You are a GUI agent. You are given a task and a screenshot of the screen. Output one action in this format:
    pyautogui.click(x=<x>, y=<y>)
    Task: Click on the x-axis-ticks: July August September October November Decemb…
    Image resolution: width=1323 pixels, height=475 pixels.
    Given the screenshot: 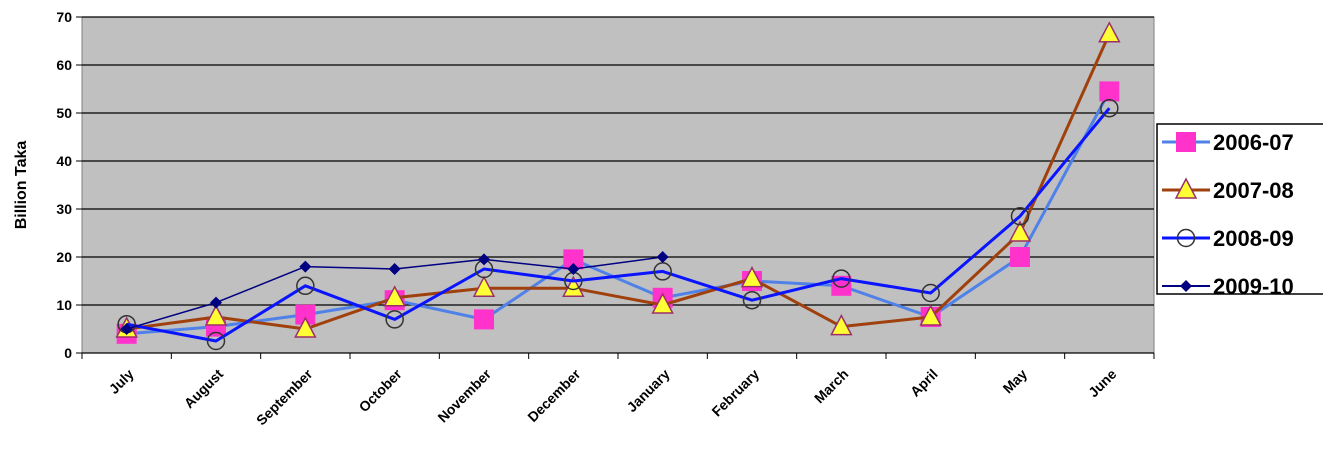 What is the action you would take?
    pyautogui.click(x=618, y=390)
    